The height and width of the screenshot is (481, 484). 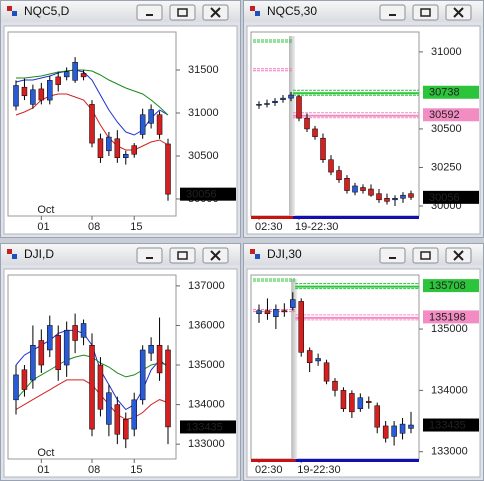 I want to click on y-tick-label: 136000, so click(x=206, y=325).